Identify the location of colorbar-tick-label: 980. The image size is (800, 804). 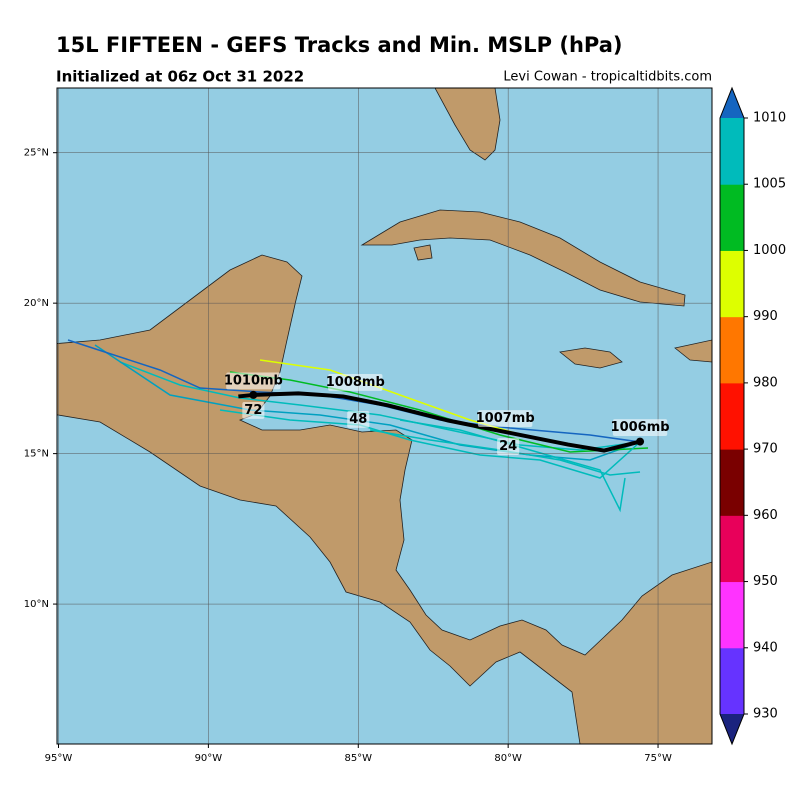
(765, 382).